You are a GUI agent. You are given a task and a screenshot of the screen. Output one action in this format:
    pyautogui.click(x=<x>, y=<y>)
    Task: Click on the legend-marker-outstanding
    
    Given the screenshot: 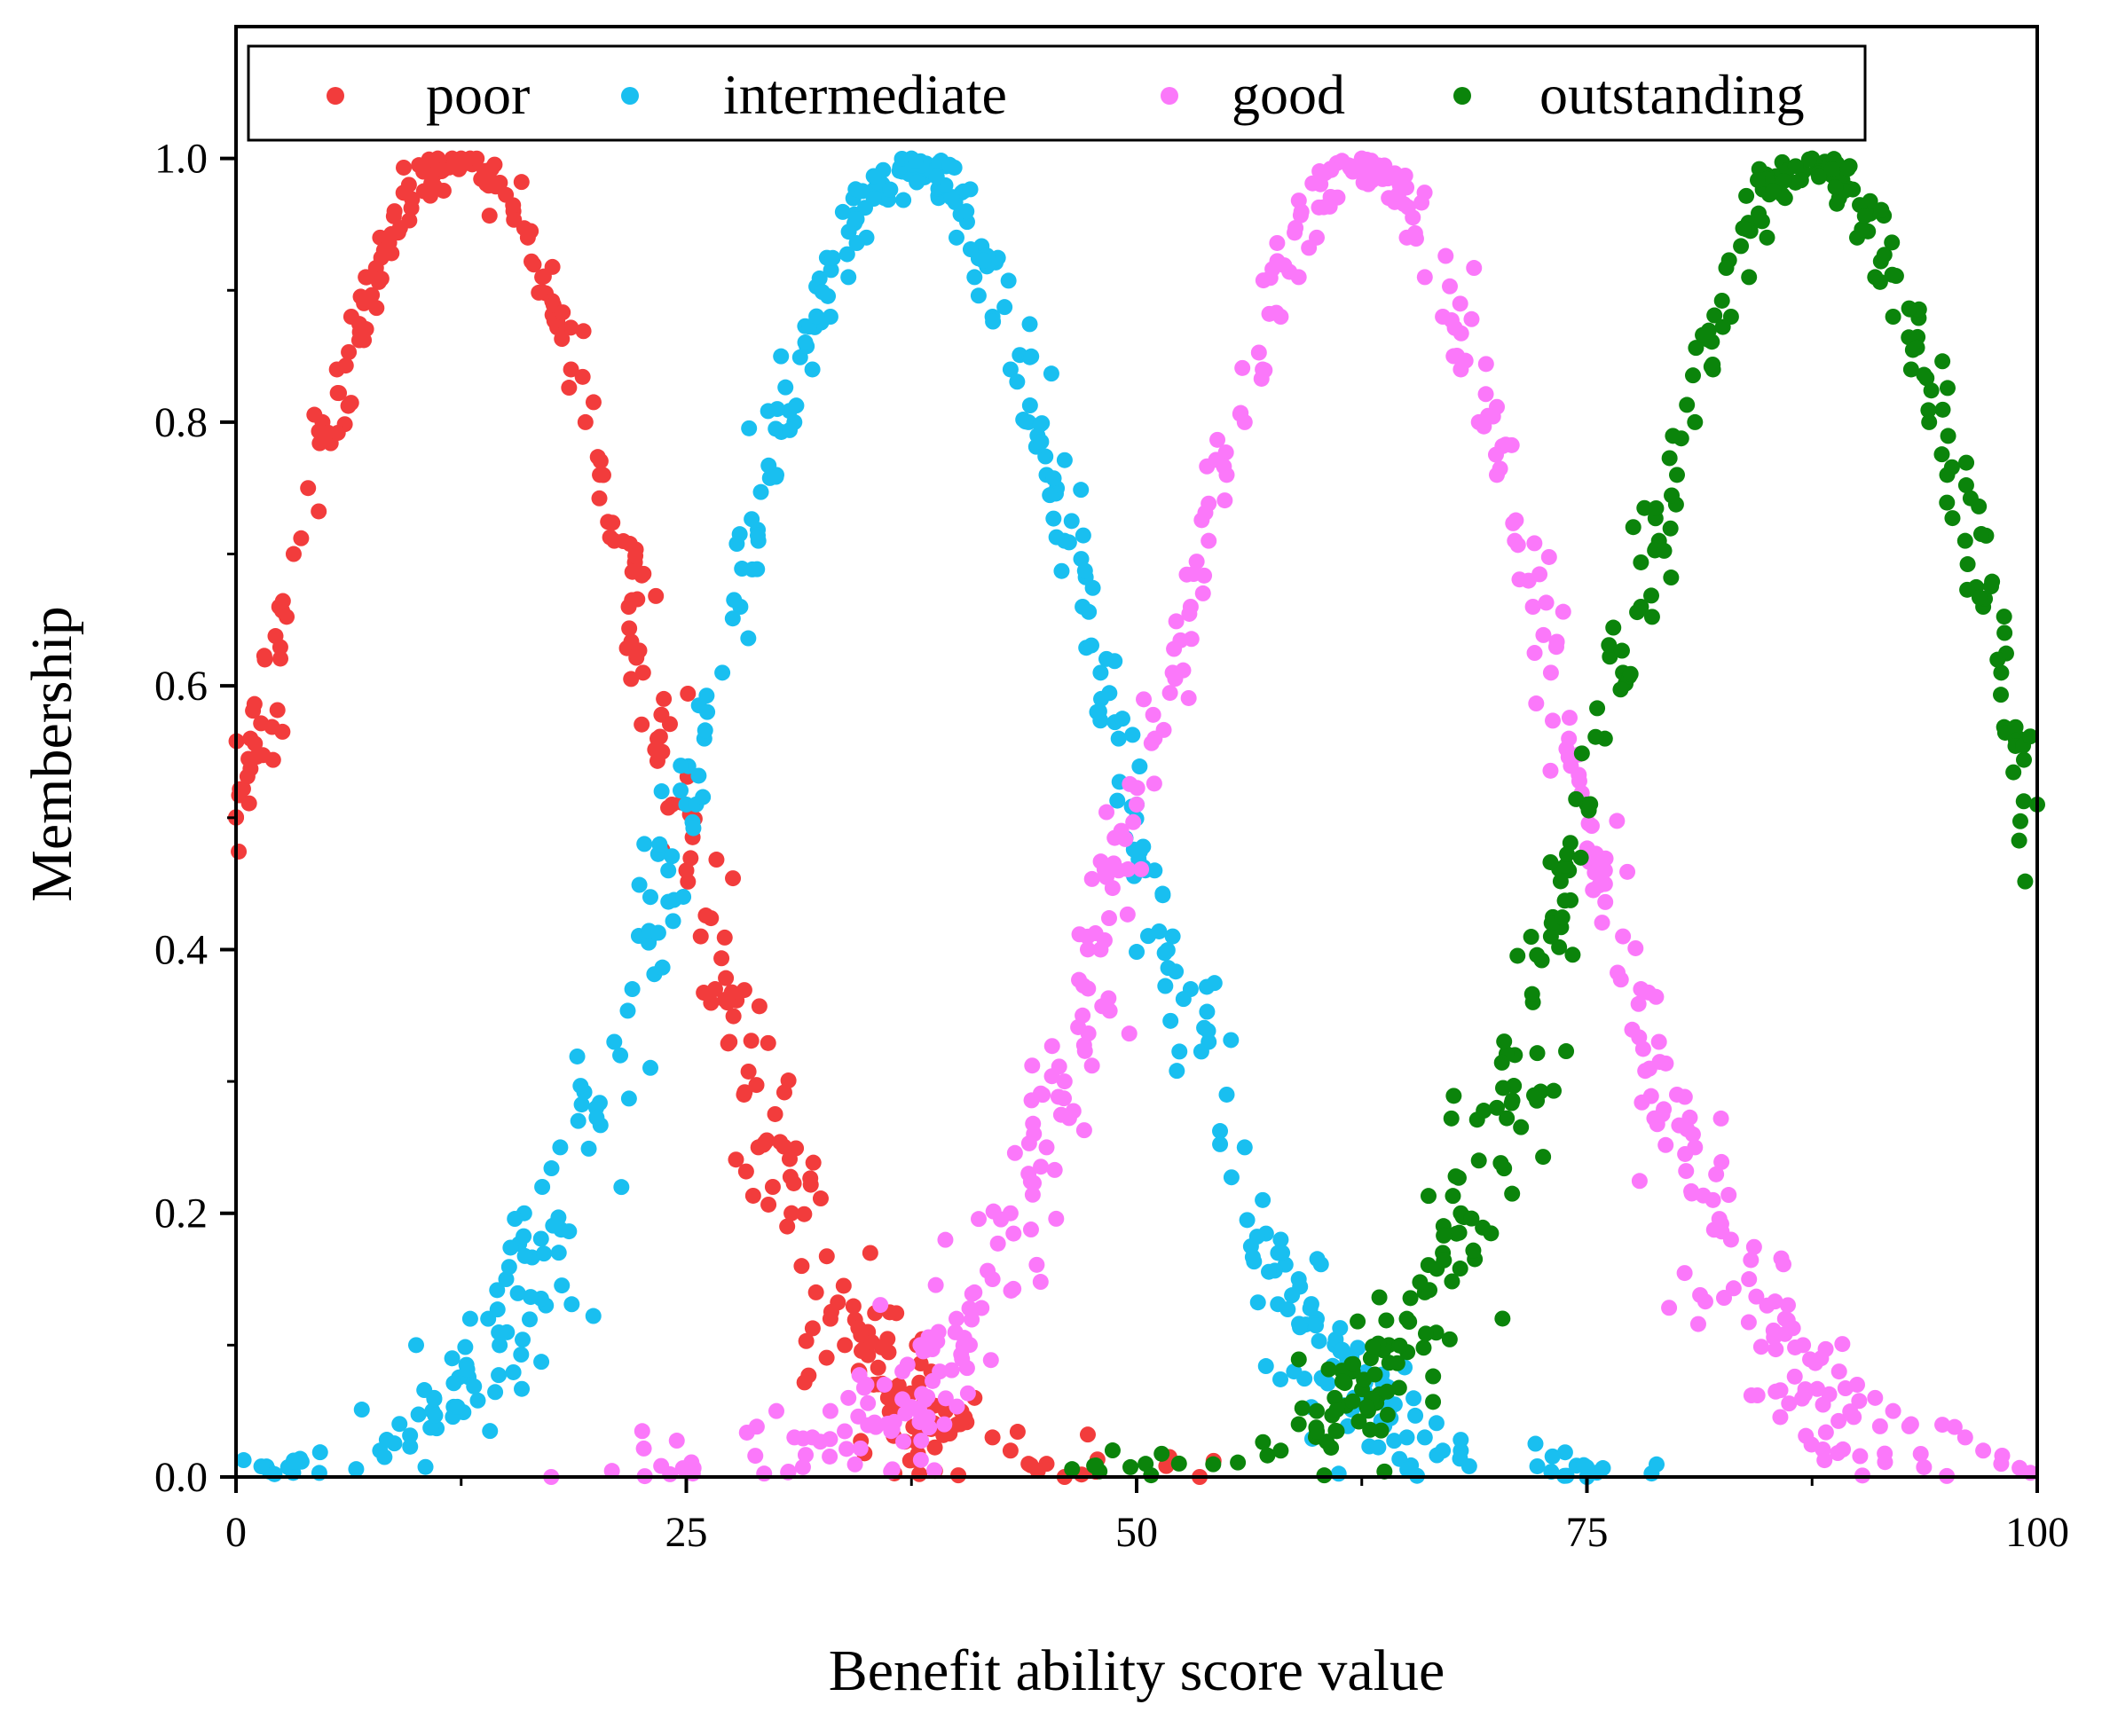 What is the action you would take?
    pyautogui.click(x=1462, y=96)
    